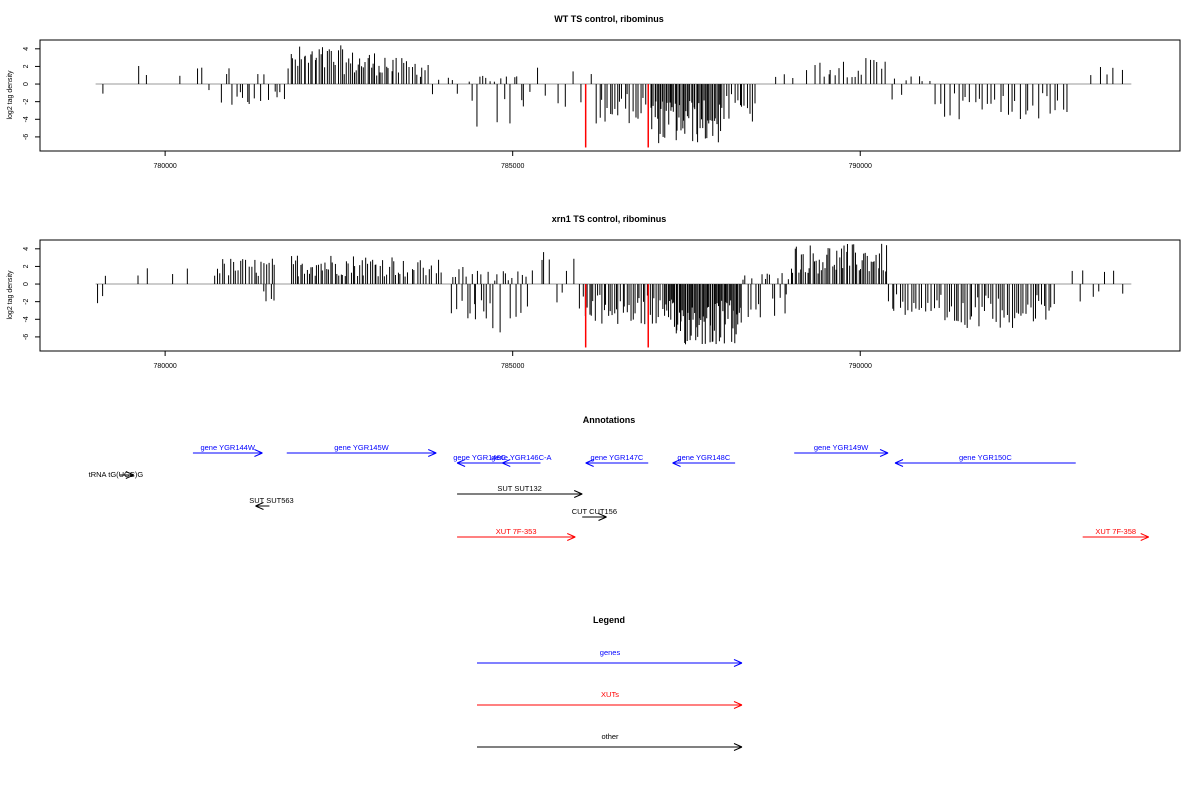 This screenshot has width=1200, height=800. I want to click on legend-section: Legend genes XUTs other, so click(610, 683).